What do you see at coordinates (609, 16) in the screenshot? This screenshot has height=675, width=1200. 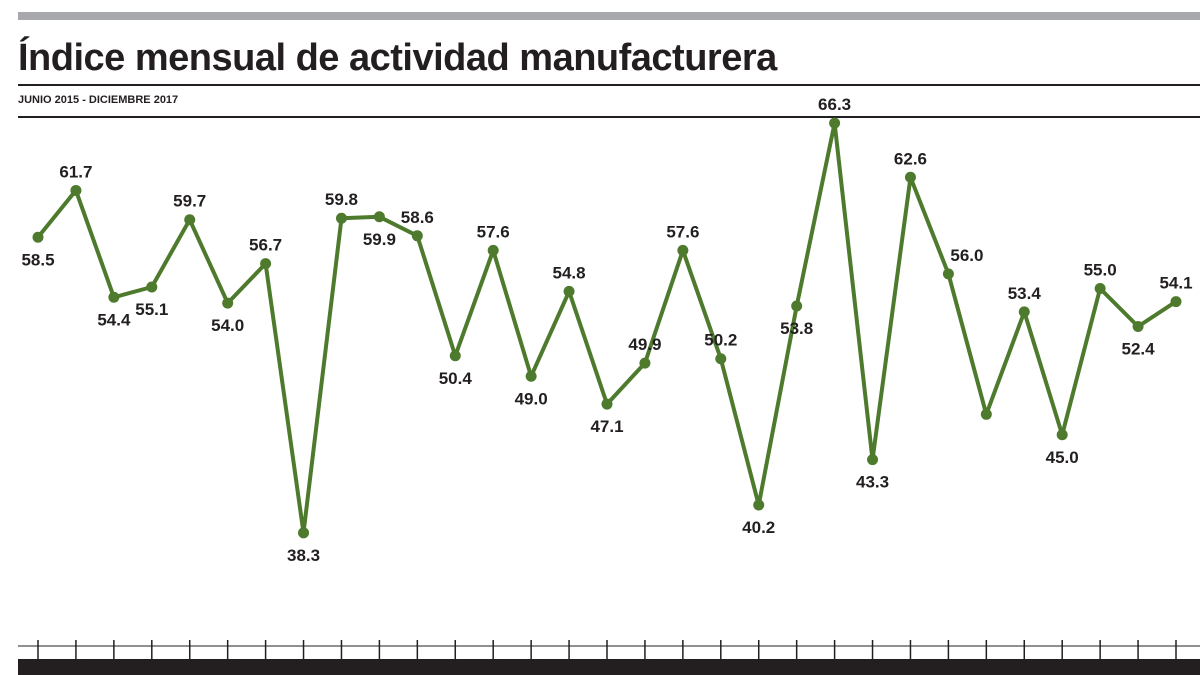 I see `top-decorative-rule` at bounding box center [609, 16].